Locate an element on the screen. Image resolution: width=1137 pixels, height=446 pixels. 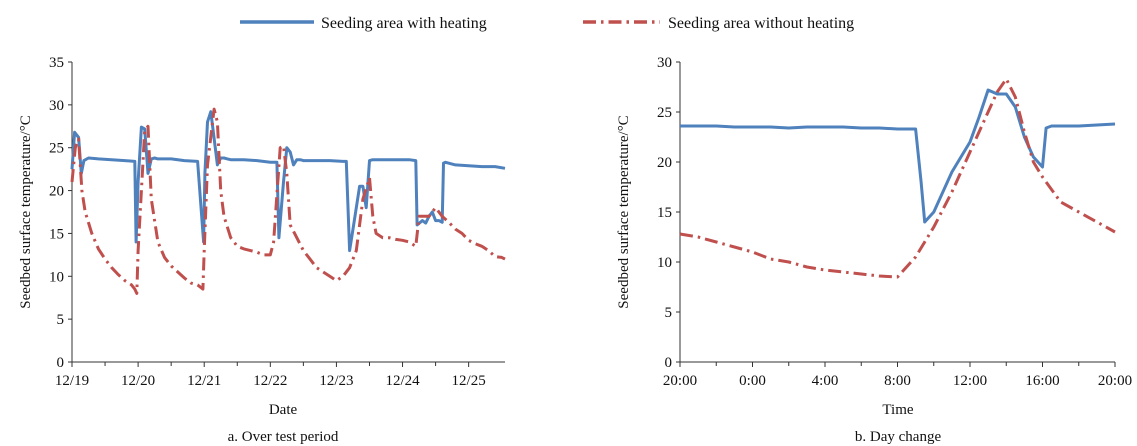
chart-a-y-tick-label: 25 is located at coordinates (56, 149).